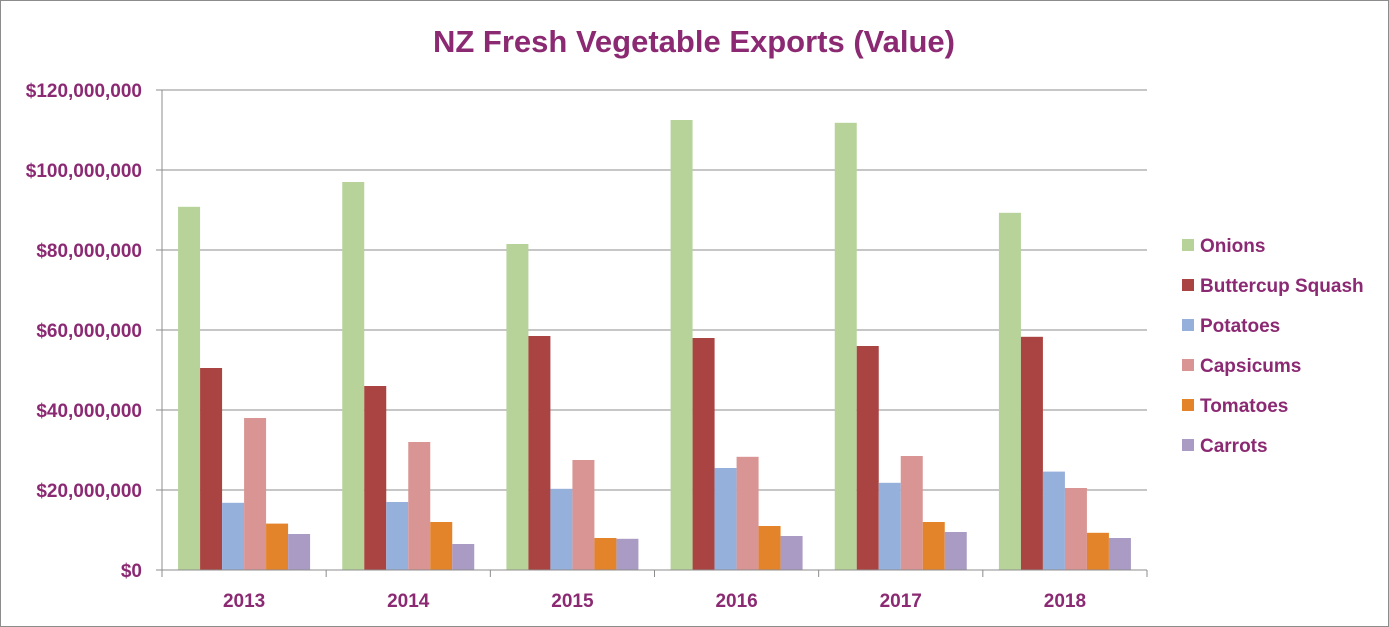 This screenshot has width=1389, height=627. What do you see at coordinates (1053, 520) in the screenshot?
I see `bar-potatoes-2018` at bounding box center [1053, 520].